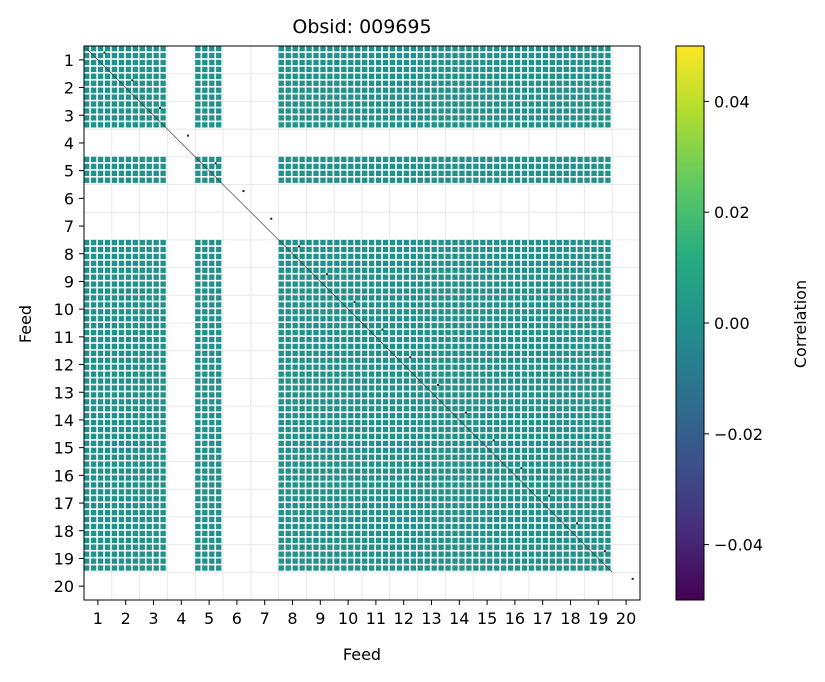  What do you see at coordinates (364, 614) in the screenshot?
I see `x-axis-ticks: 1 2 3 4 5 6 7 8 9 10 11 12 13 14 15 16 17 18 19 20` at bounding box center [364, 614].